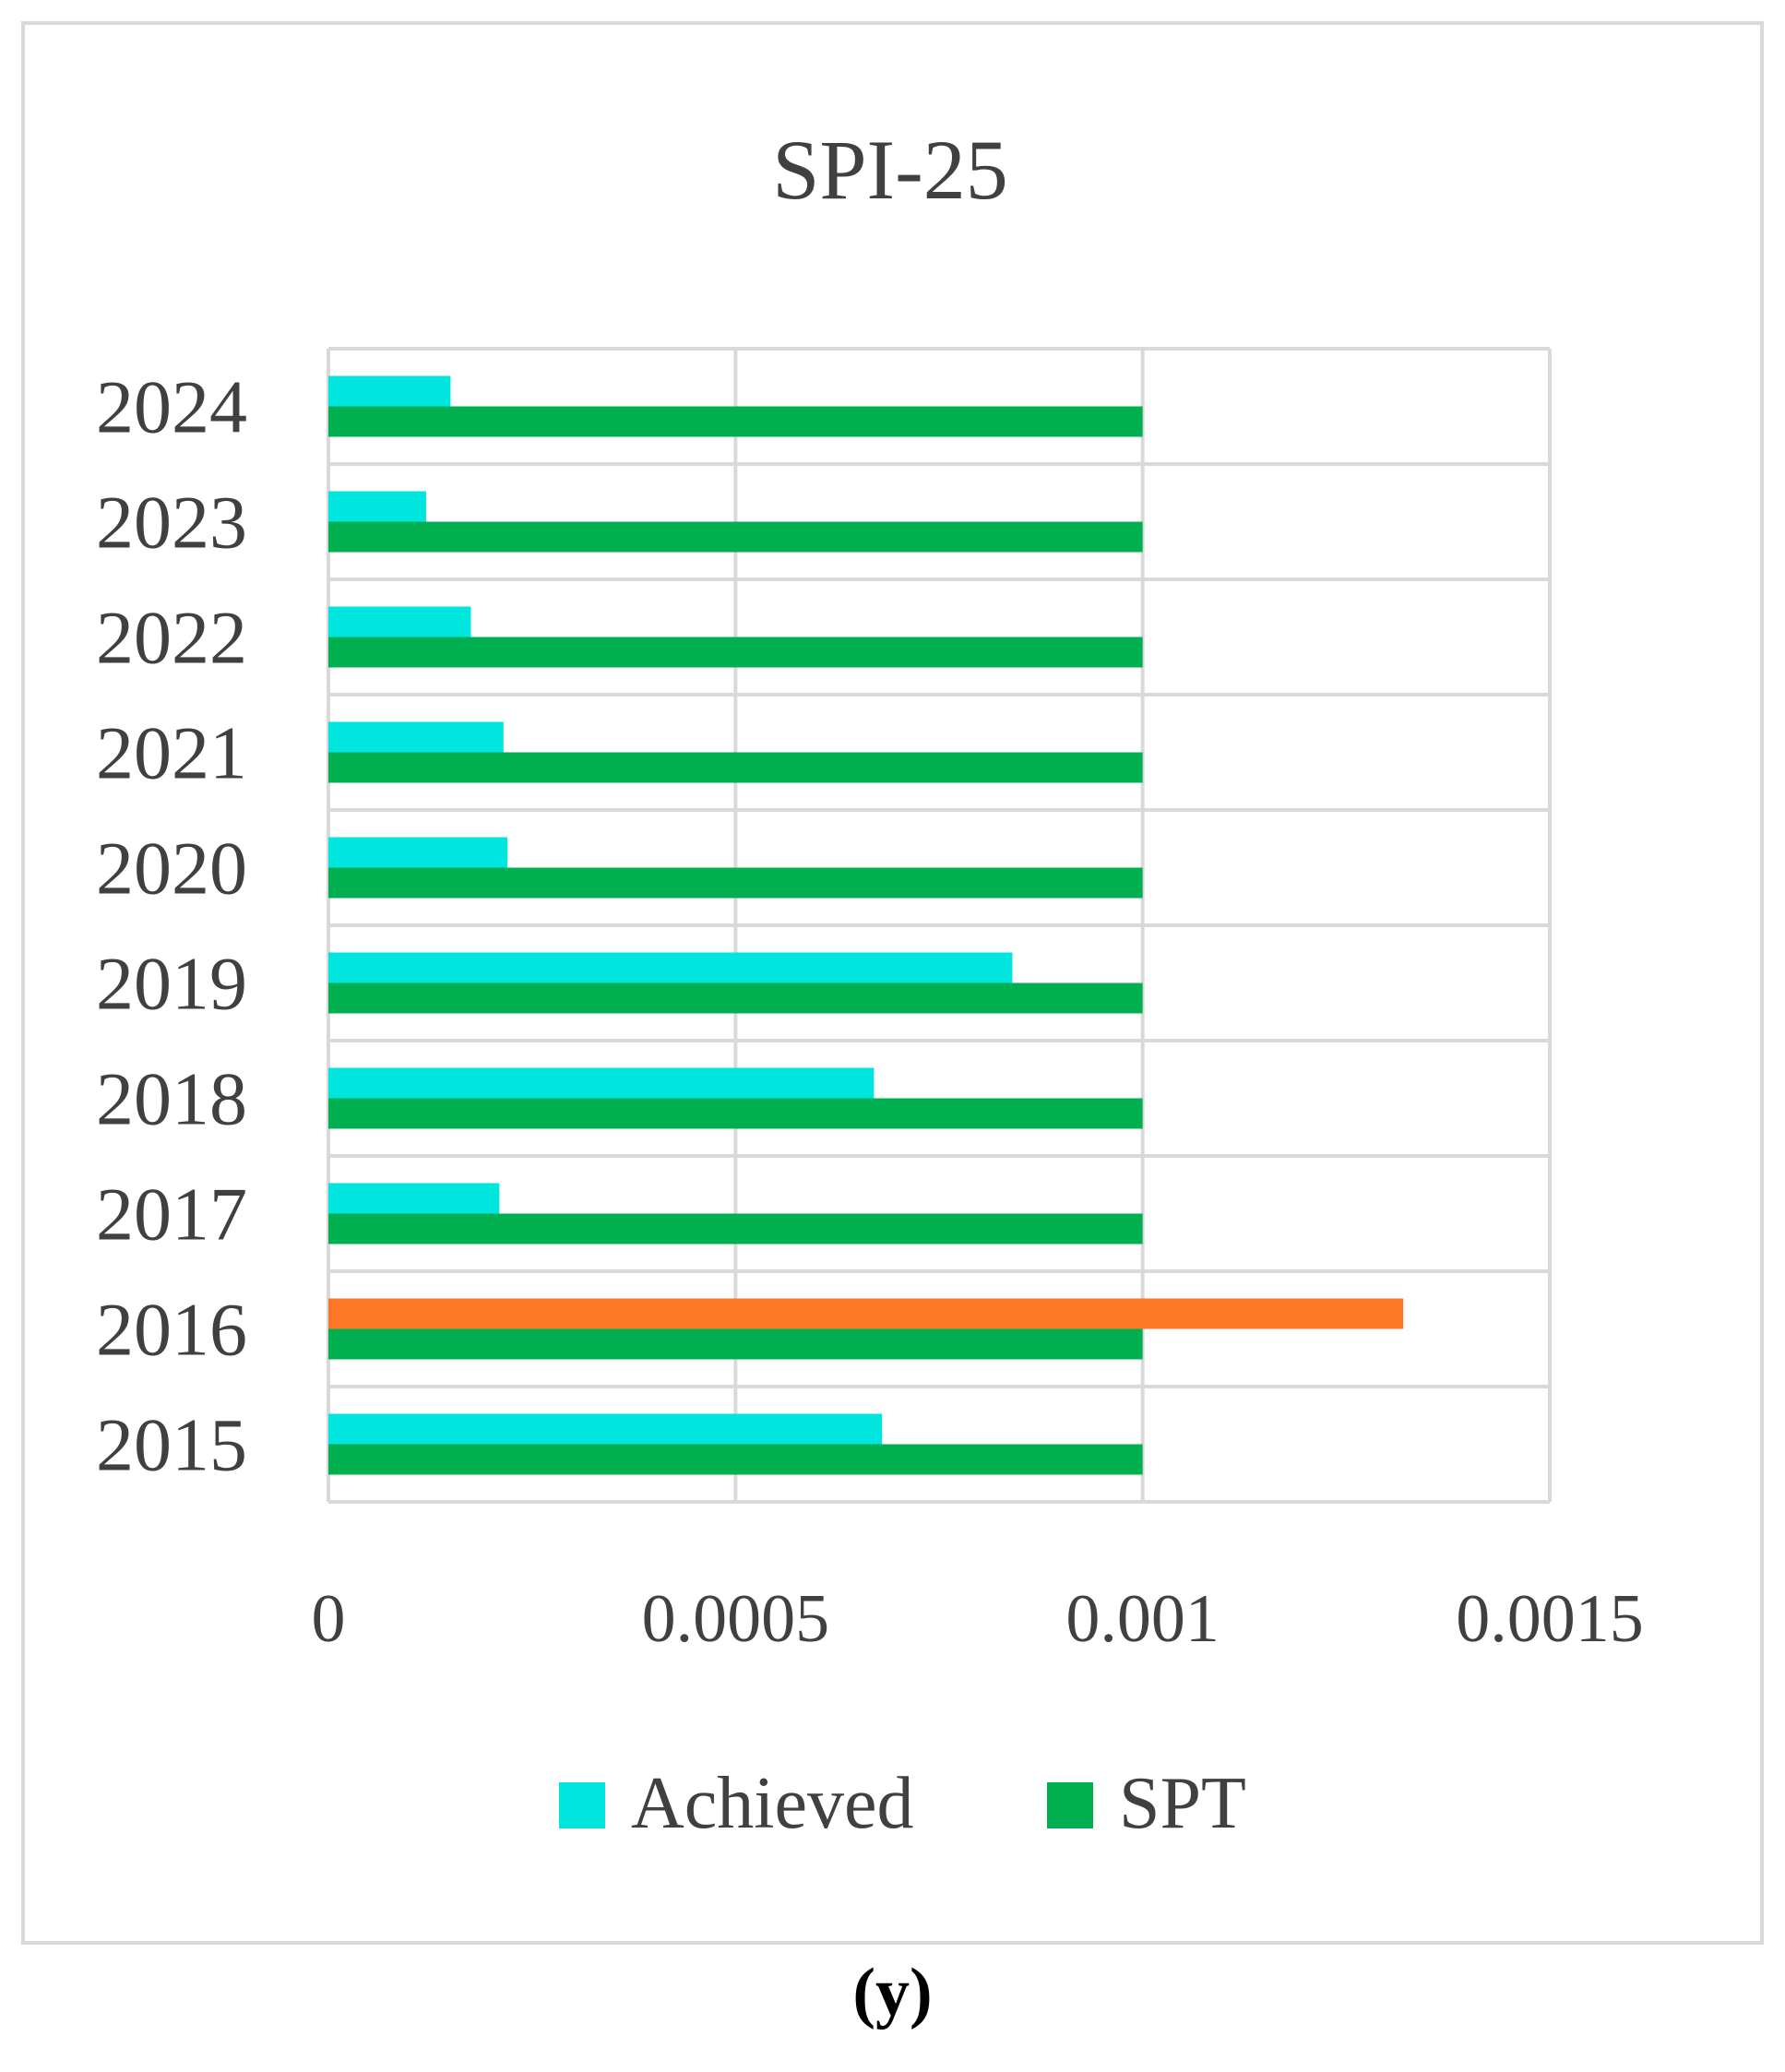  What do you see at coordinates (171, 1445) in the screenshot?
I see `category-label-2015: 2015` at bounding box center [171, 1445].